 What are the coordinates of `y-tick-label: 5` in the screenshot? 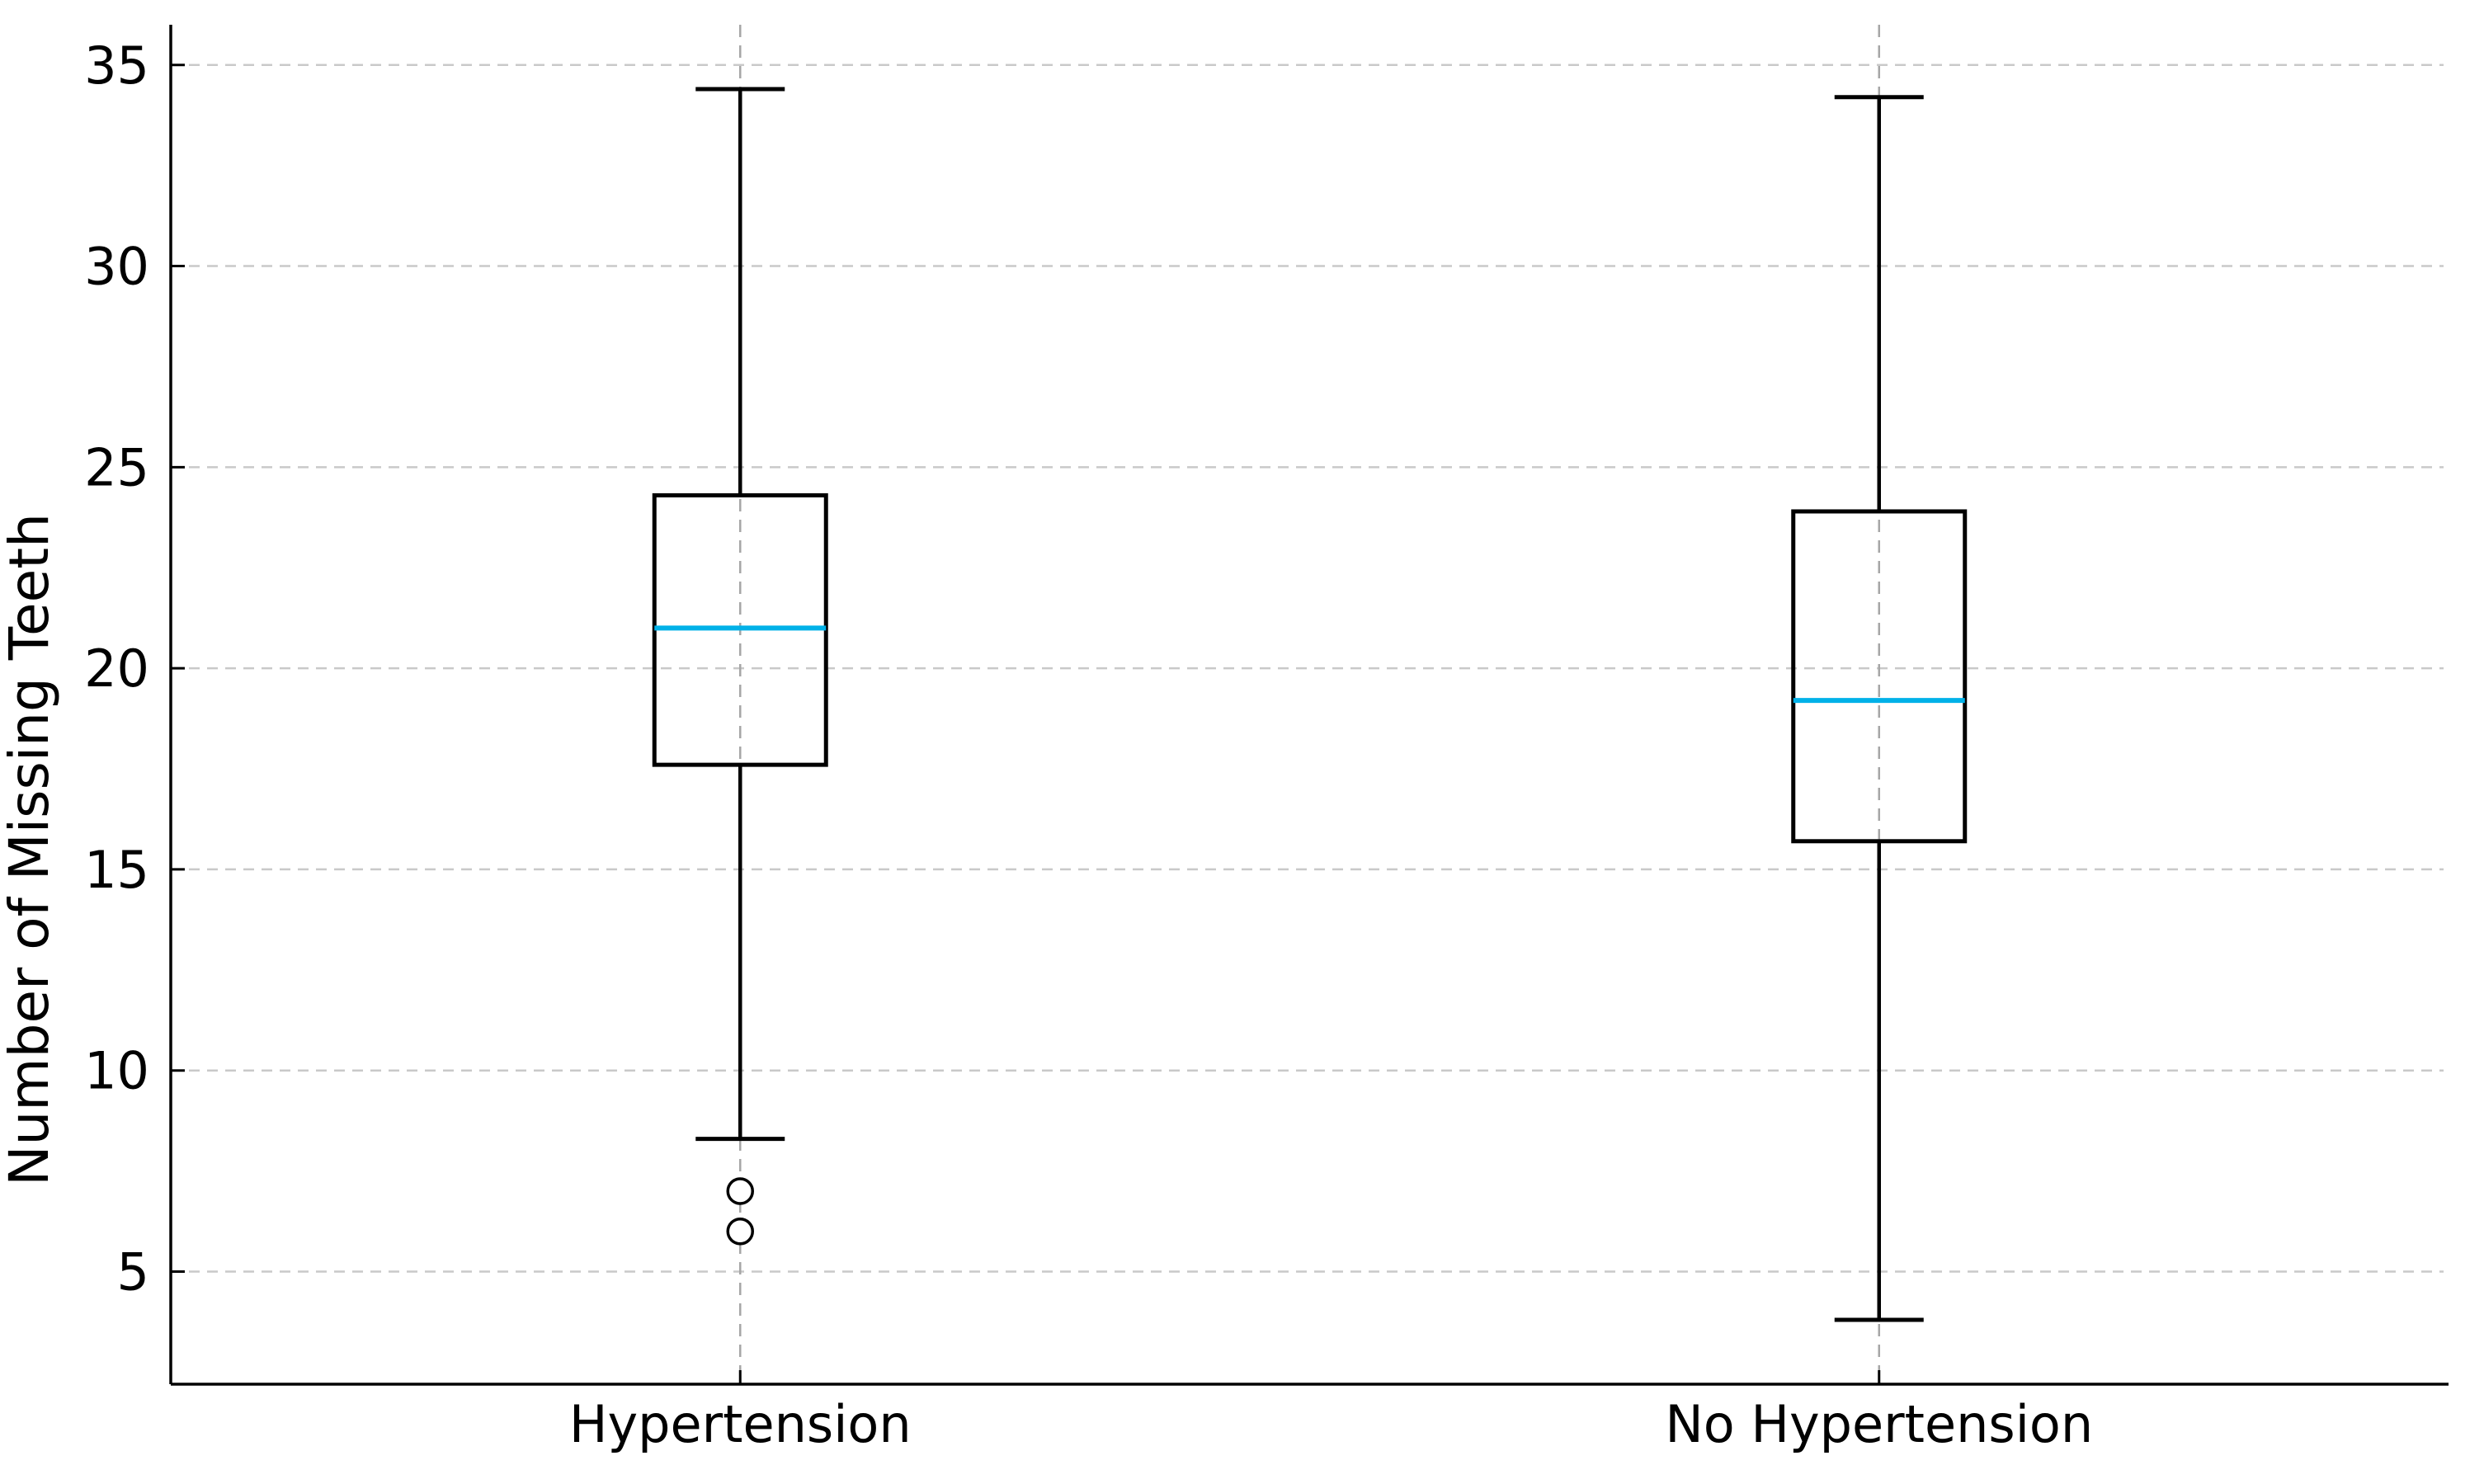 It's located at (133, 1271).